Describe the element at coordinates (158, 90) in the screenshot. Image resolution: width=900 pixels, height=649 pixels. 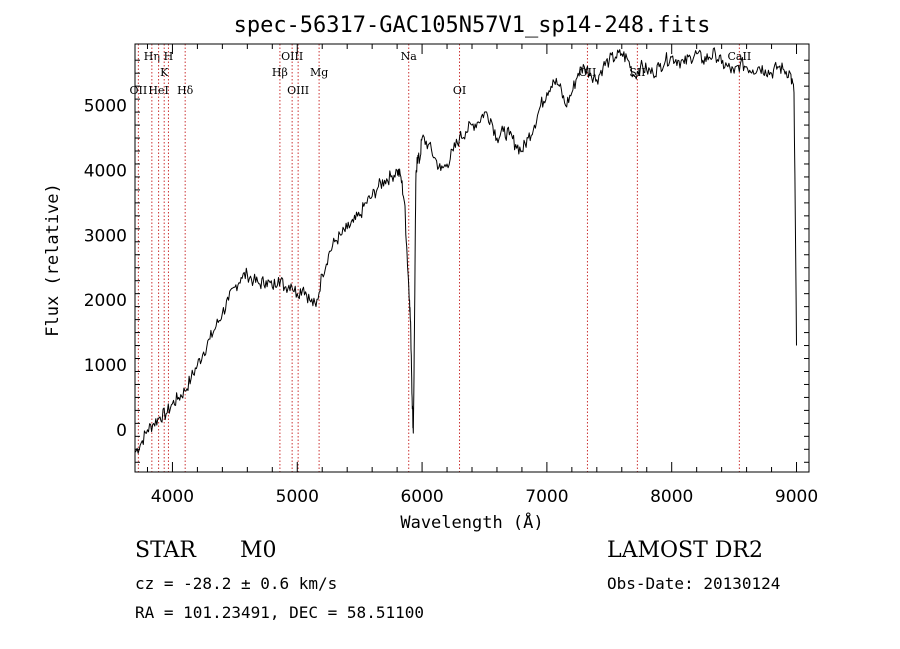
I see `line-label-2: HeI` at that location.